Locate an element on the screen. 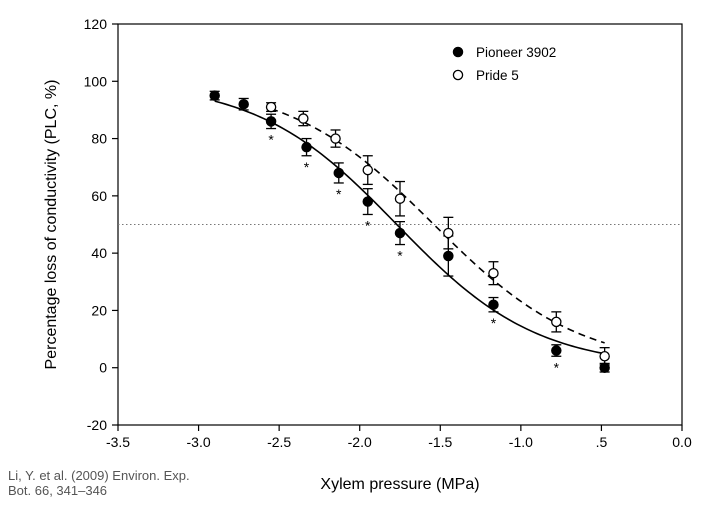 This screenshot has width=712, height=510. x-axis-title: Xylem pressure (MPa) is located at coordinates (399, 484).